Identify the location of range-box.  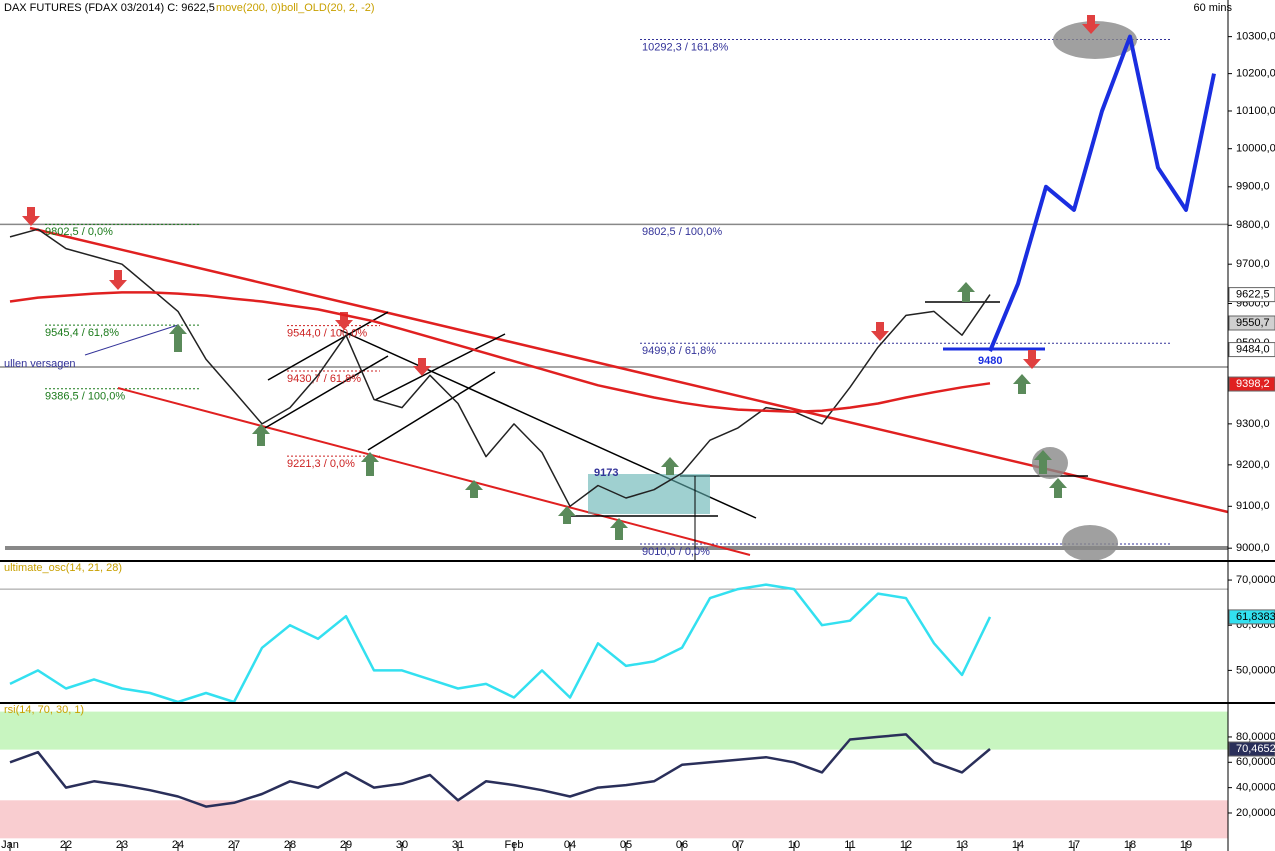
(649, 494).